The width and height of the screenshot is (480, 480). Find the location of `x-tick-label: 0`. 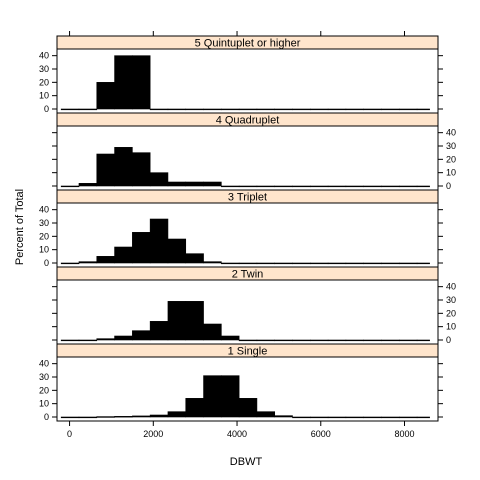

x-tick-label: 0 is located at coordinates (69, 434).